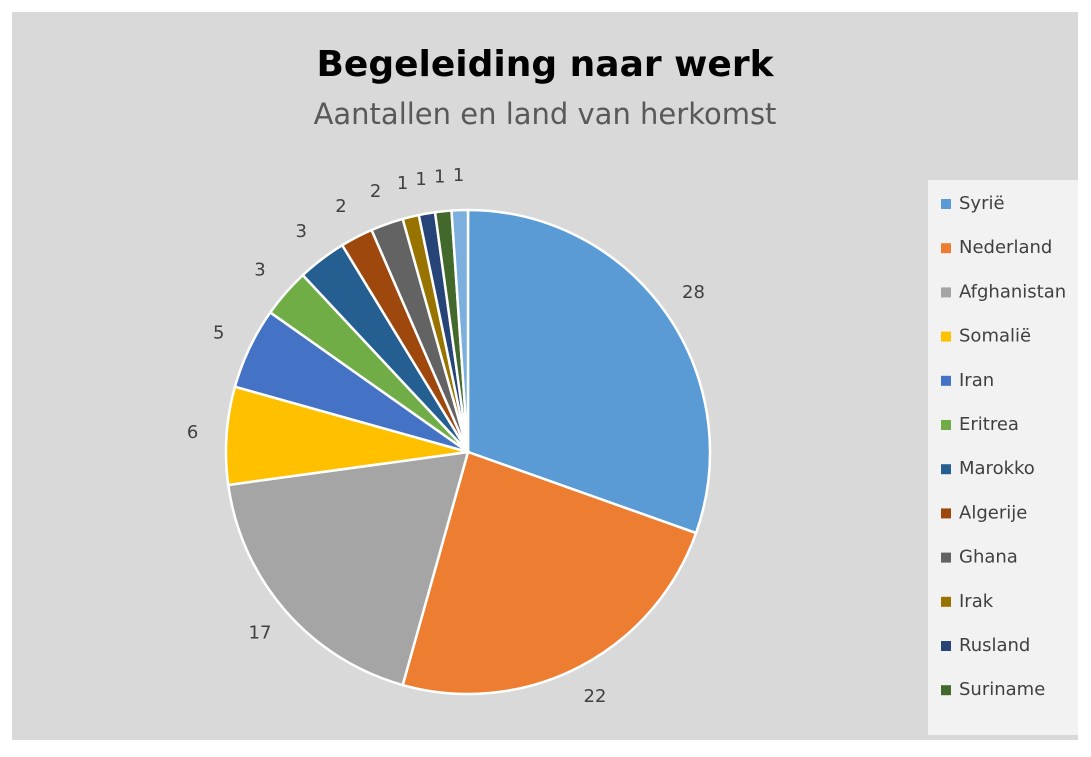 This screenshot has width=1091, height=757. What do you see at coordinates (545, 64) in the screenshot?
I see `chart-title: Begeleiding naar werk` at bounding box center [545, 64].